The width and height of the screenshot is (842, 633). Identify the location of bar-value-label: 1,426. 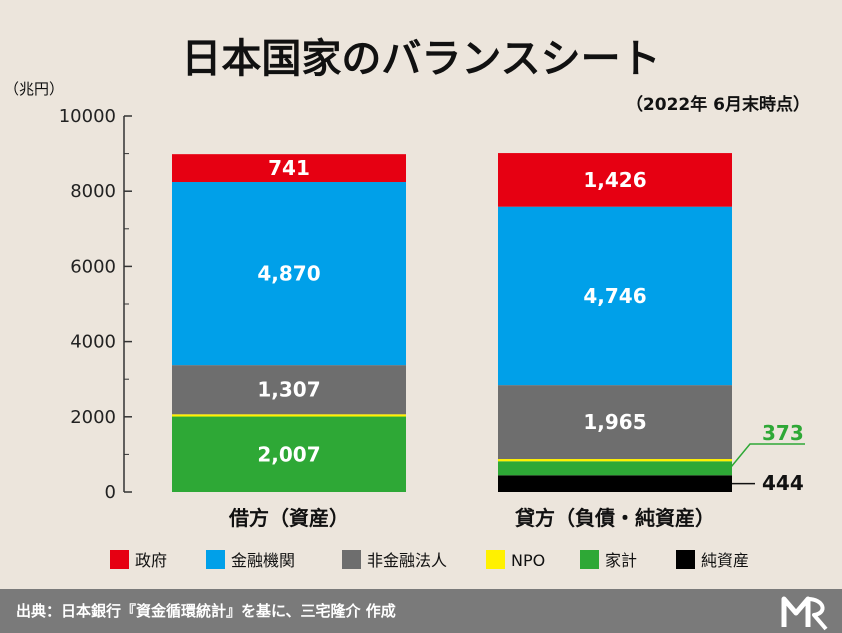
(614, 180).